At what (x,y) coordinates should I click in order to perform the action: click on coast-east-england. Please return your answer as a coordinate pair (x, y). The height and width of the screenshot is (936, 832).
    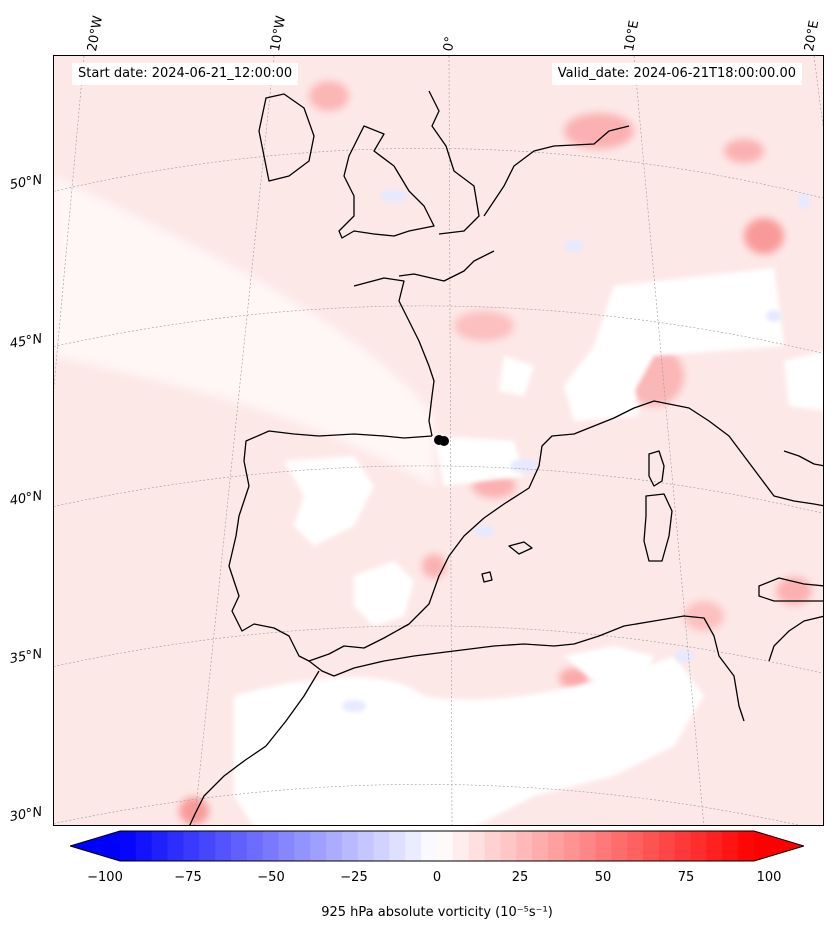
    Looking at the image, I should click on (454, 162).